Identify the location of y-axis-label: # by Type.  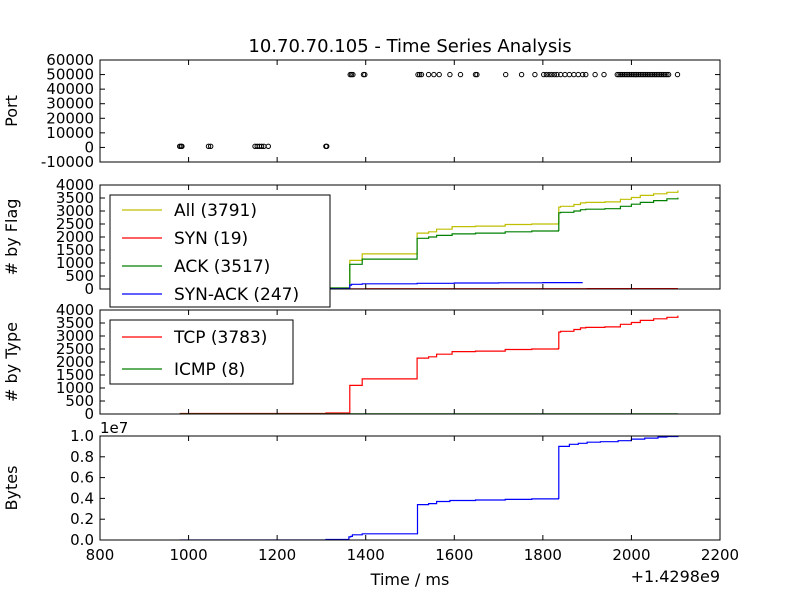
(11, 362).